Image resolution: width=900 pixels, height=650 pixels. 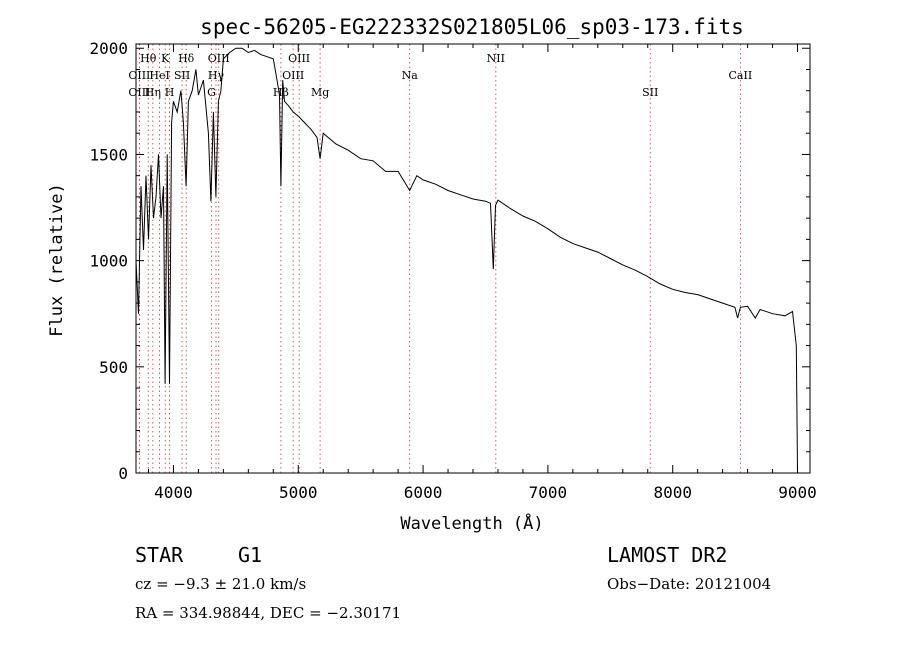 What do you see at coordinates (221, 584) in the screenshot?
I see `redshift-text: cz = −9.3 ± 21.0 km/s` at bounding box center [221, 584].